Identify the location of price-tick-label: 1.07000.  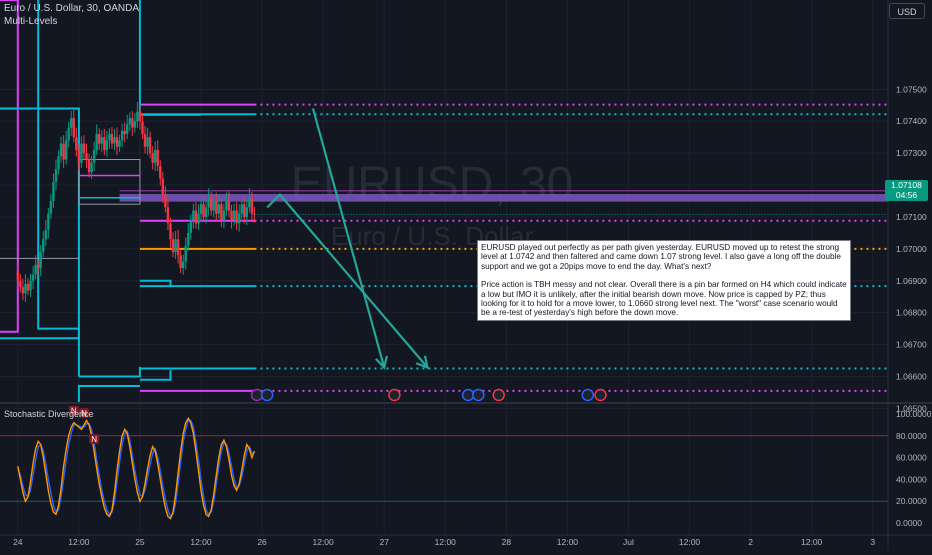
(911, 249).